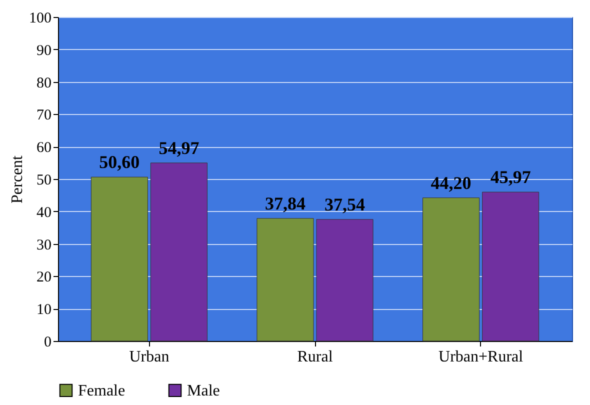 The width and height of the screenshot is (590, 405). What do you see at coordinates (102, 391) in the screenshot?
I see `legend-label: Female` at bounding box center [102, 391].